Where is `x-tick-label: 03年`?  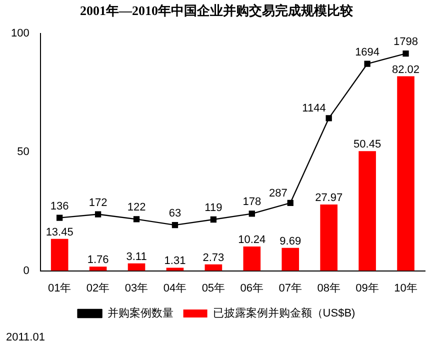
x-tick-label: 03年 is located at coordinates (136, 288).